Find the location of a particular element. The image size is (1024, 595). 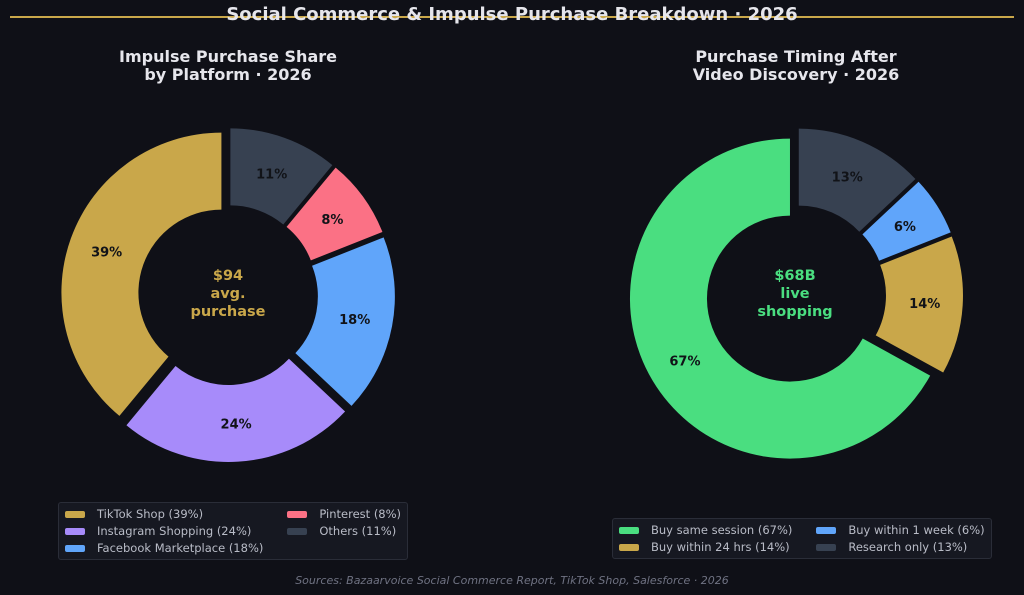

right-center-line-1: $68B is located at coordinates (795, 276).